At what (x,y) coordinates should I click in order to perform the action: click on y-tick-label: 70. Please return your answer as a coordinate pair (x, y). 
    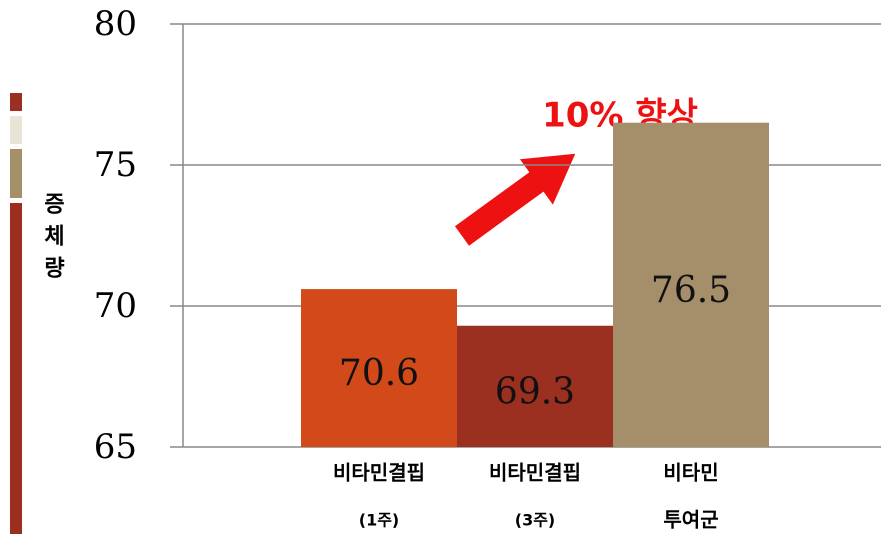
    Looking at the image, I should click on (115, 306).